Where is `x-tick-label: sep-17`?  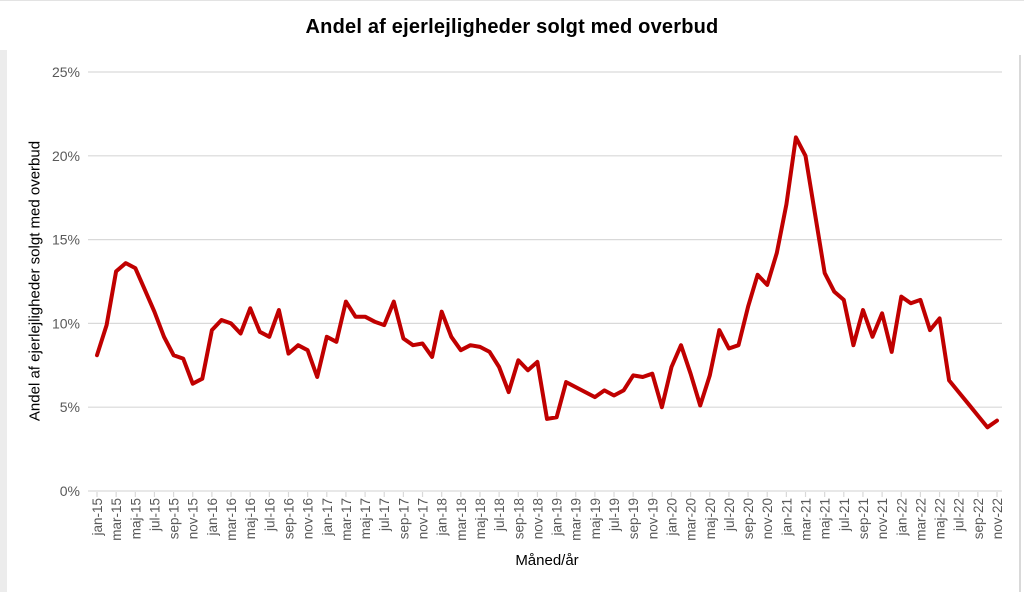
x-tick-label: sep-17 is located at coordinates (403, 518).